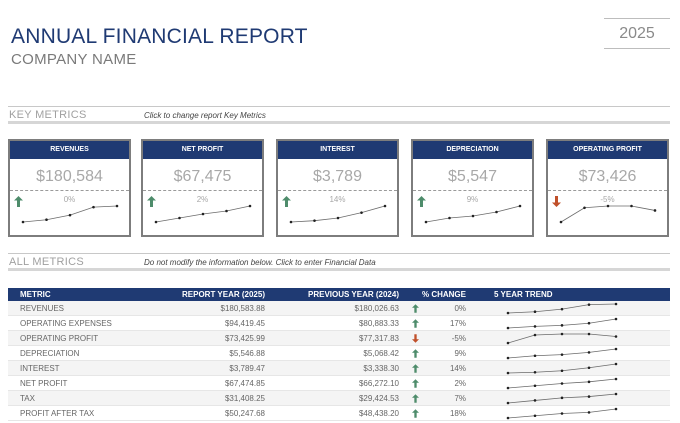  What do you see at coordinates (460, 308) in the screenshot?
I see `percent-change: 0%` at bounding box center [460, 308].